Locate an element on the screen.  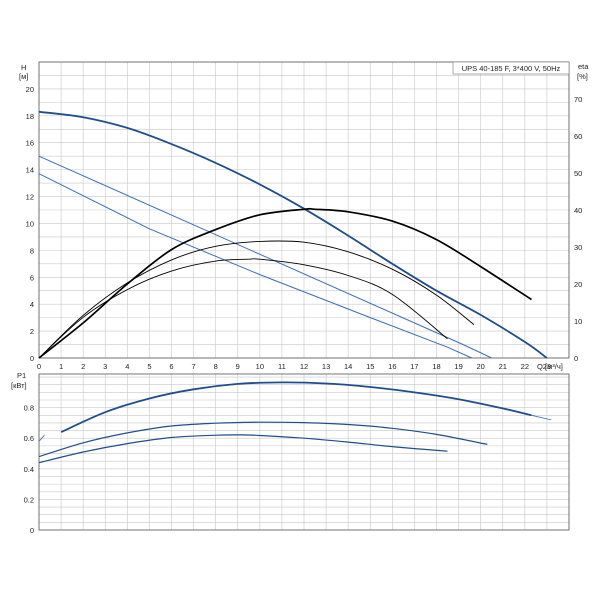
chart-title: UPS 40-185 F, 3*400 V, 50Hz is located at coordinates (511, 68).